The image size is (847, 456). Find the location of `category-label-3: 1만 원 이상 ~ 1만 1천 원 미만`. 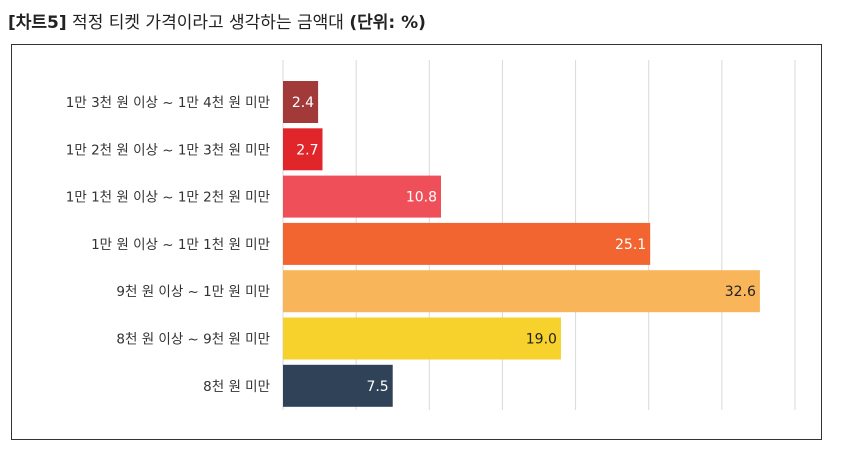

category-label-3: 1만 원 이상 ~ 1만 1천 원 미만 is located at coordinates (180, 245).